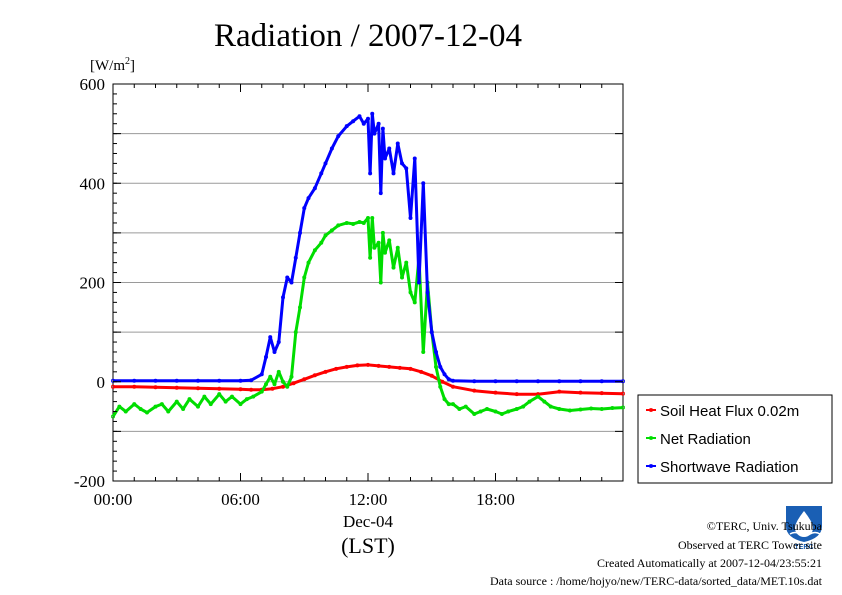 This screenshot has height=595, width=842. Describe the element at coordinates (729, 467) in the screenshot. I see `legend-label: Shortwave Radiation` at that location.